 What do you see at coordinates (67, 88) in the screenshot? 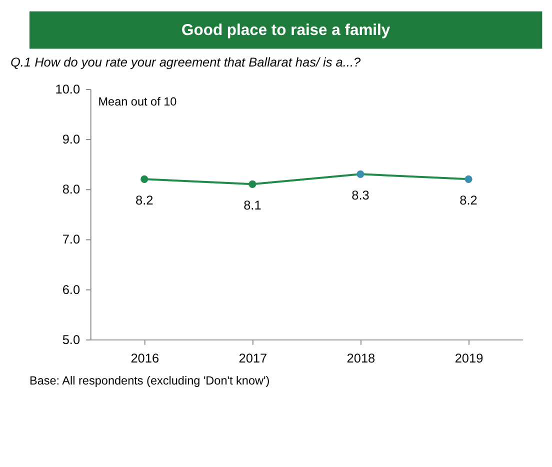
I see `y-tick-label: 10.0` at bounding box center [67, 88].